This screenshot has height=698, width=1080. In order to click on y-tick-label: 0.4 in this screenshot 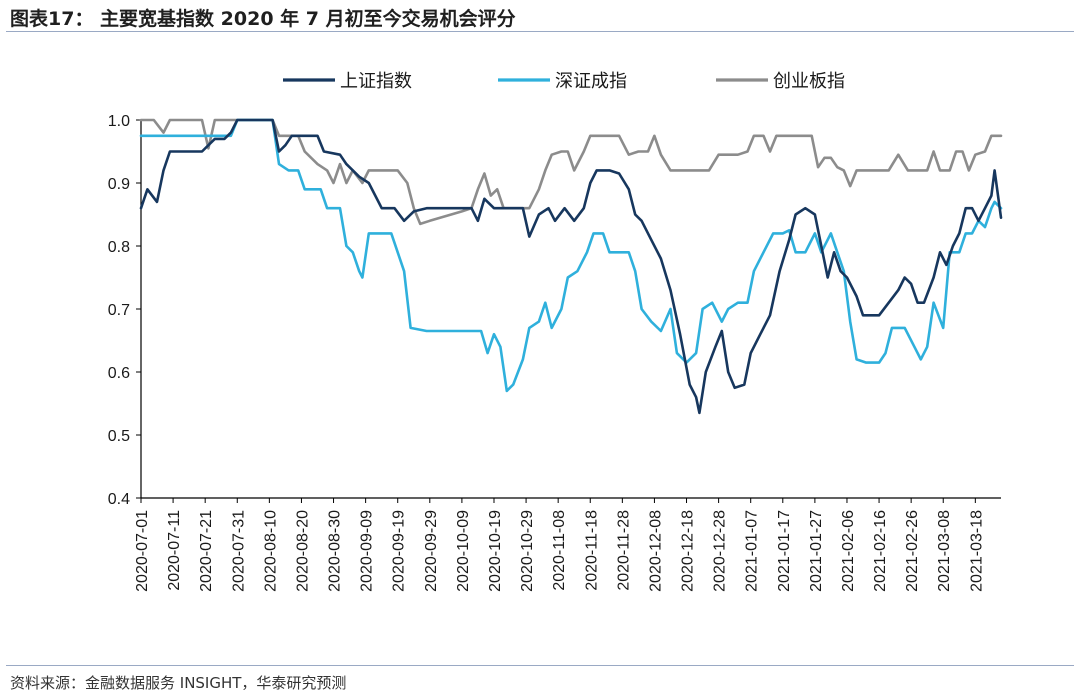, I will do `click(119, 499)`.